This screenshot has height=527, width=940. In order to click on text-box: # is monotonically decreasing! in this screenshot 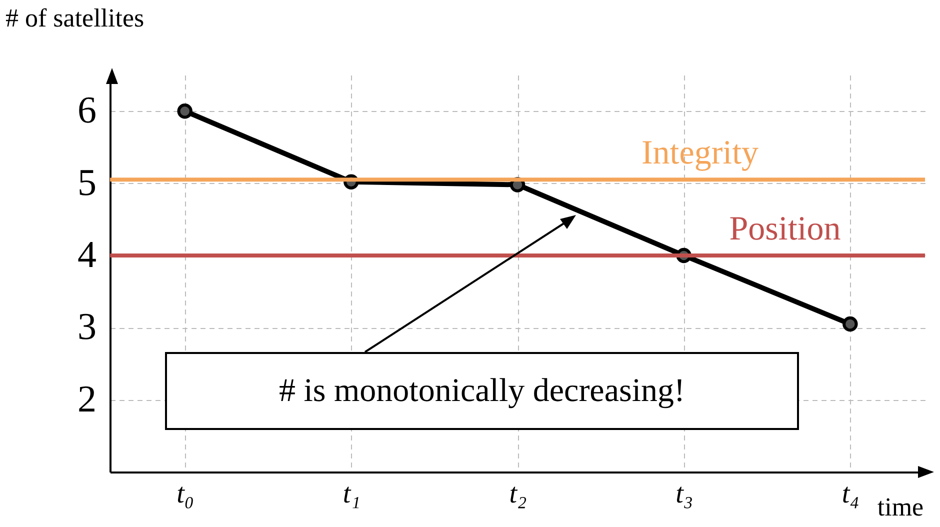, I will do `click(482, 391)`.